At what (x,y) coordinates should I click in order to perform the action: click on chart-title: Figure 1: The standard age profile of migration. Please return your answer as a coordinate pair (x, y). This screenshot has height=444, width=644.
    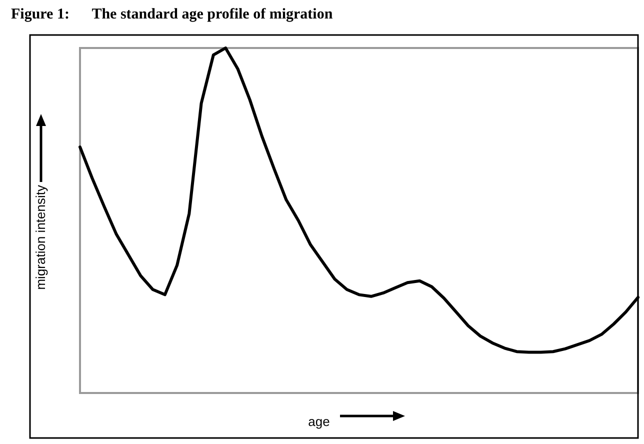
    Looking at the image, I should click on (172, 14).